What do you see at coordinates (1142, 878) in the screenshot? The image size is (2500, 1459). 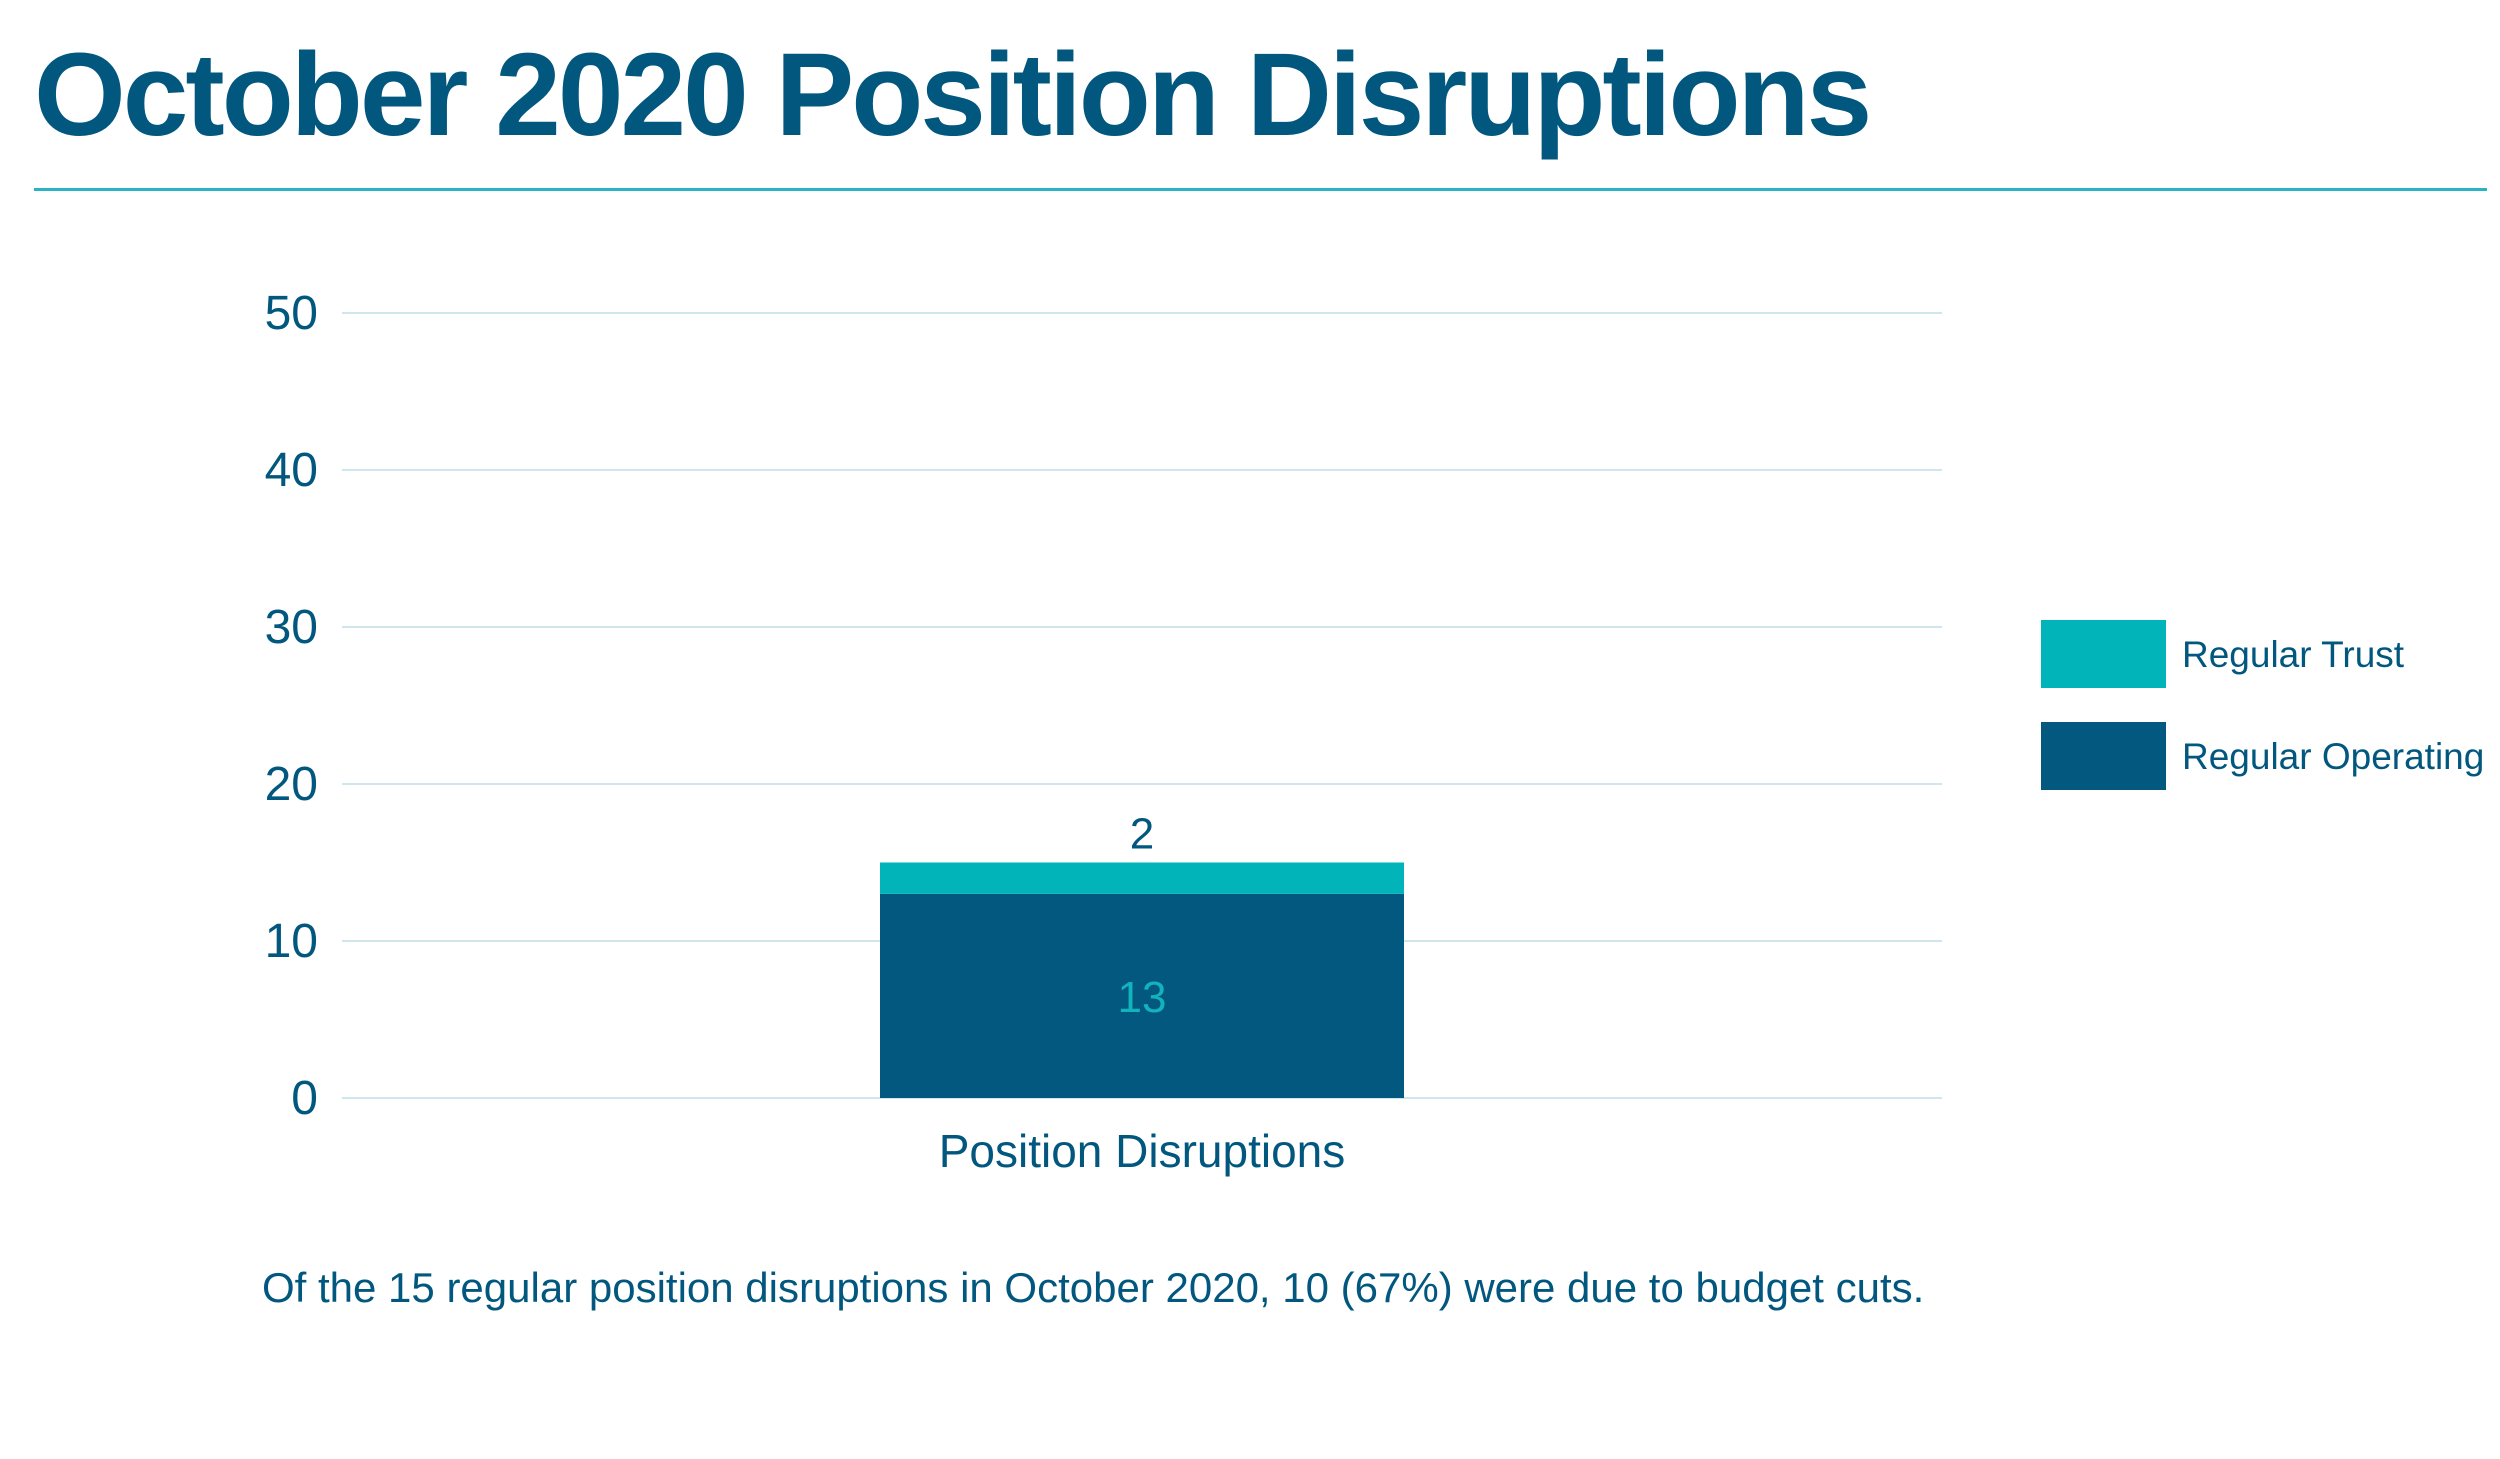 I see `bar-regular-trust` at bounding box center [1142, 878].